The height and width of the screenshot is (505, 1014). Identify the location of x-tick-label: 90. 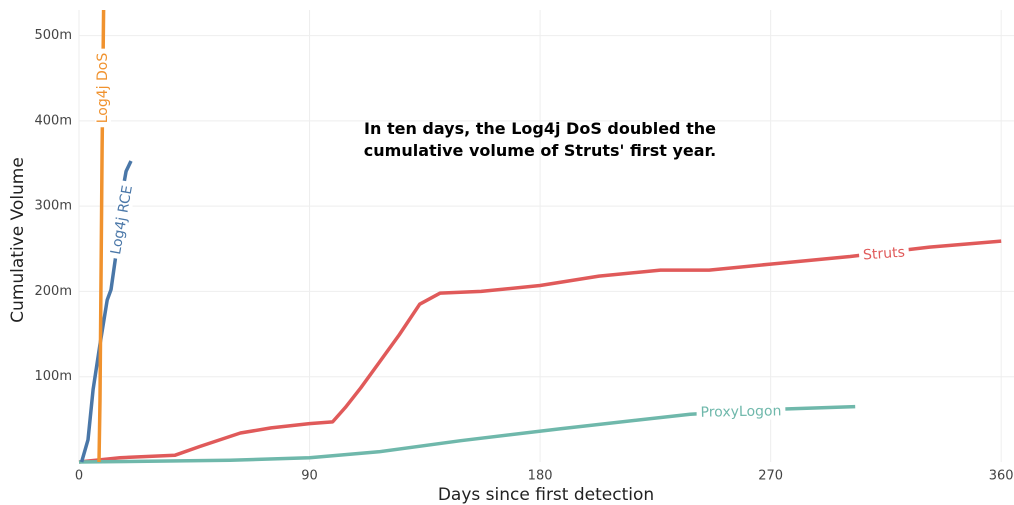
(309, 476).